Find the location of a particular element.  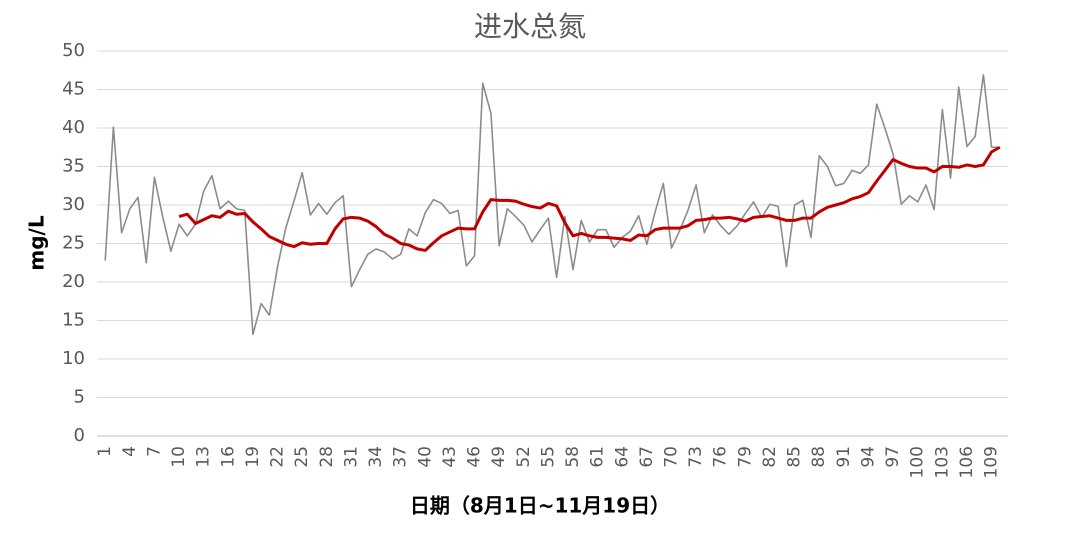

x-tick-label: 37 is located at coordinates (401, 457).